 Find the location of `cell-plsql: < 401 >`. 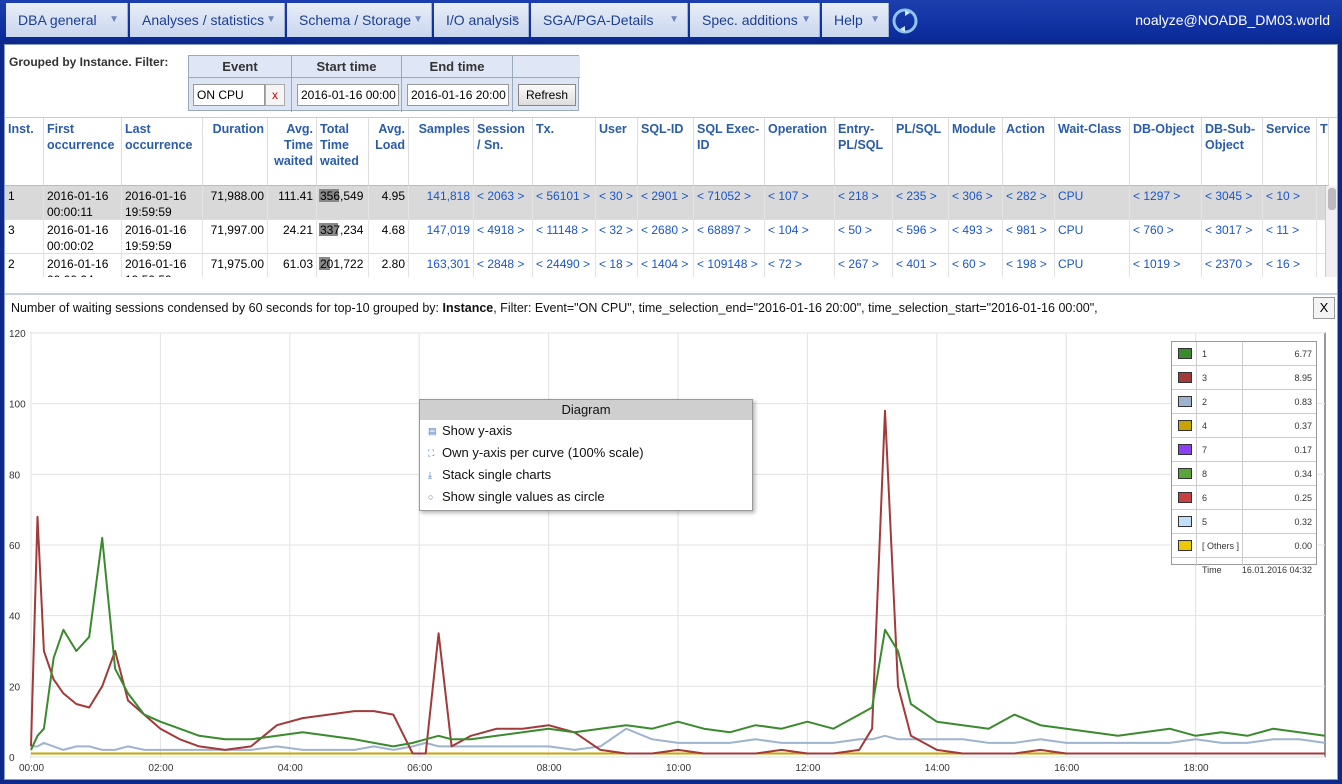

cell-plsql: < 401 > is located at coordinates (921, 265).